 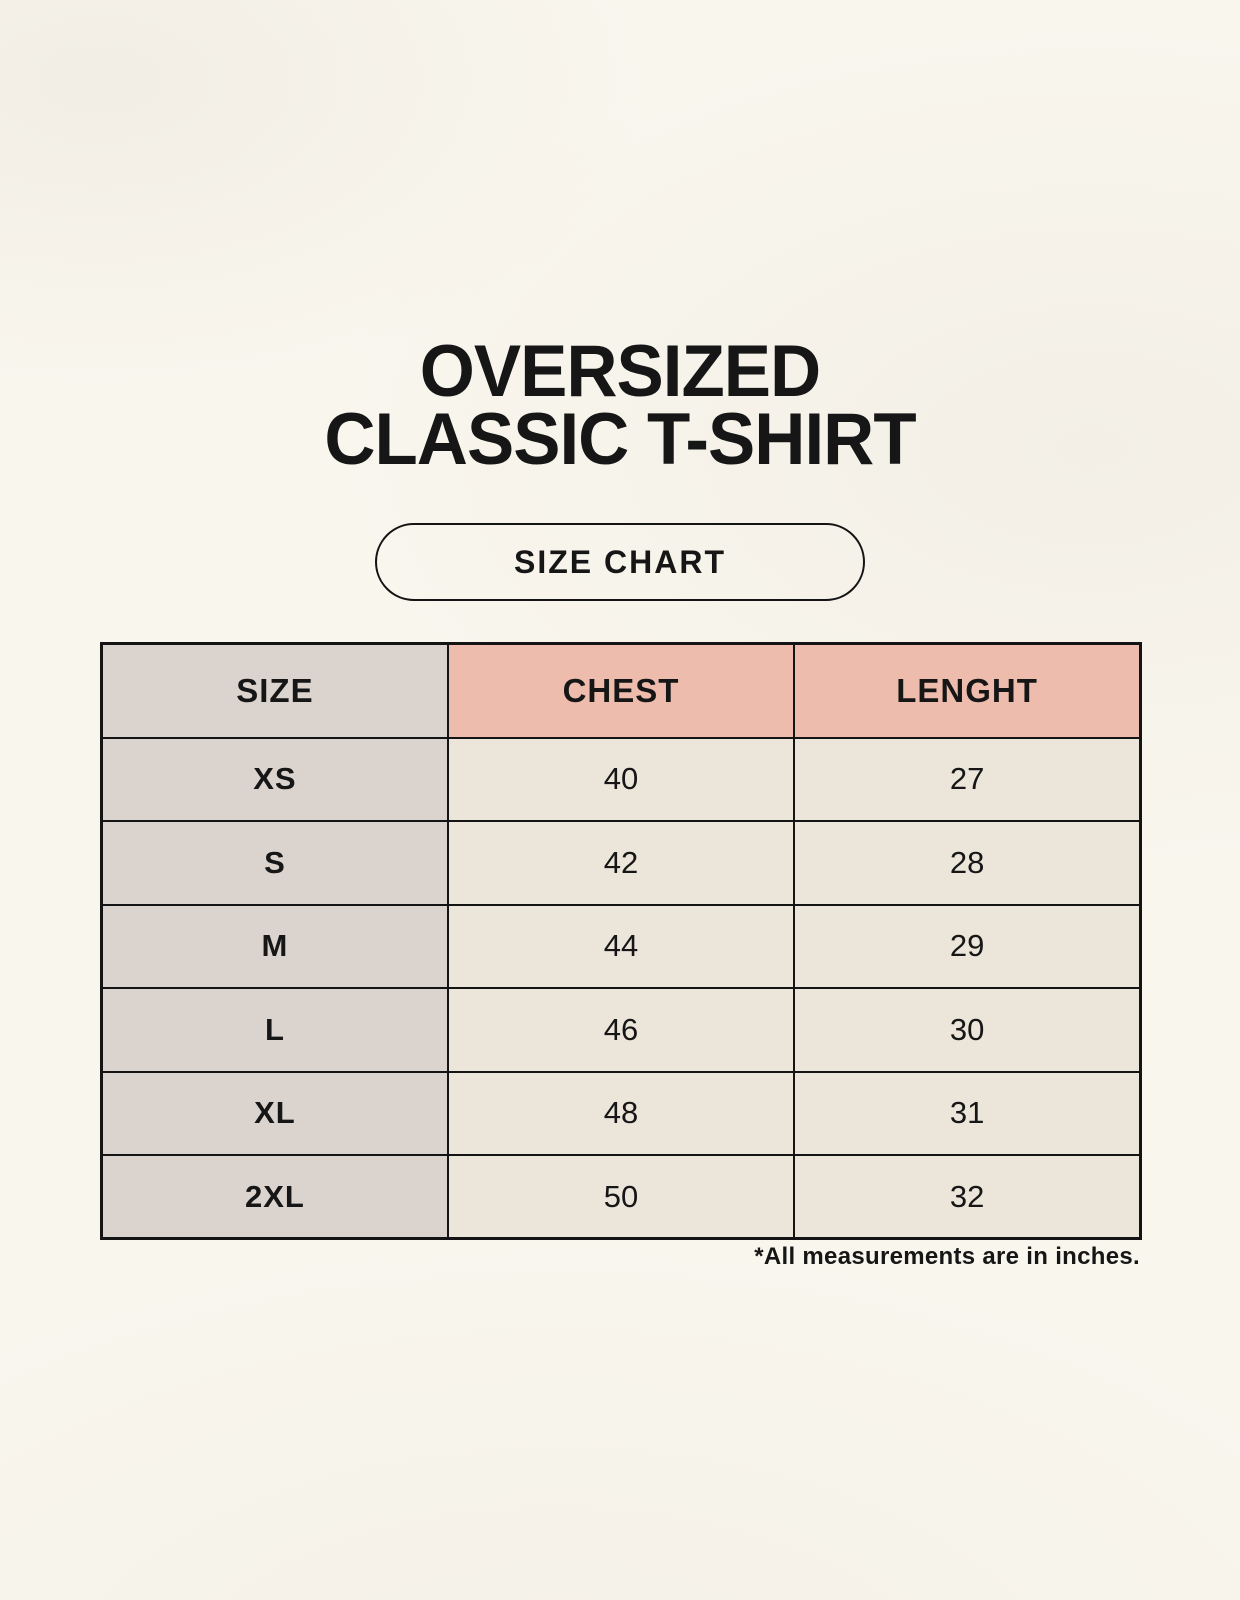 I want to click on size-cell: L, so click(x=274, y=1030).